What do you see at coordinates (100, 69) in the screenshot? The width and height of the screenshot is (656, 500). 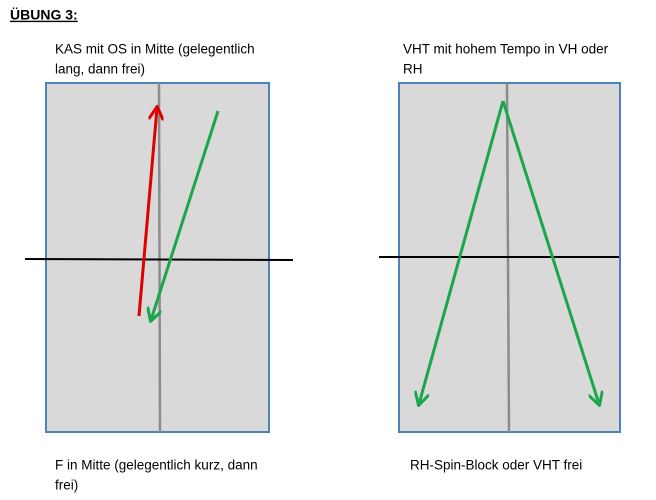 I see `label: lang, dann frei)` at bounding box center [100, 69].